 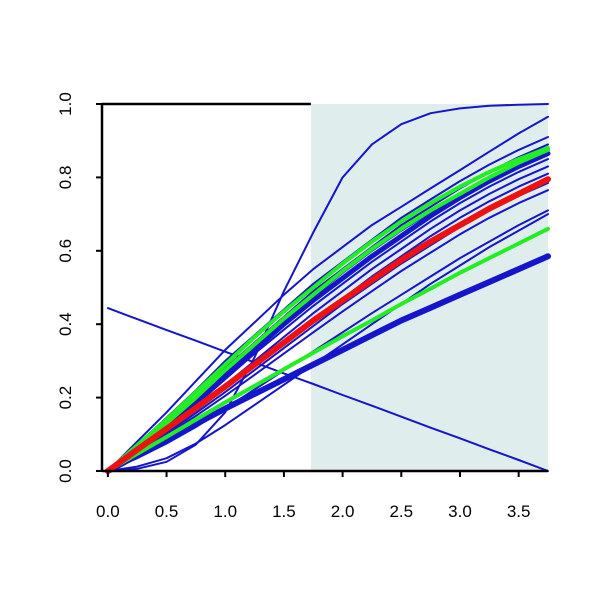 What do you see at coordinates (284, 511) in the screenshot?
I see `x-tick-label: 1.5` at bounding box center [284, 511].